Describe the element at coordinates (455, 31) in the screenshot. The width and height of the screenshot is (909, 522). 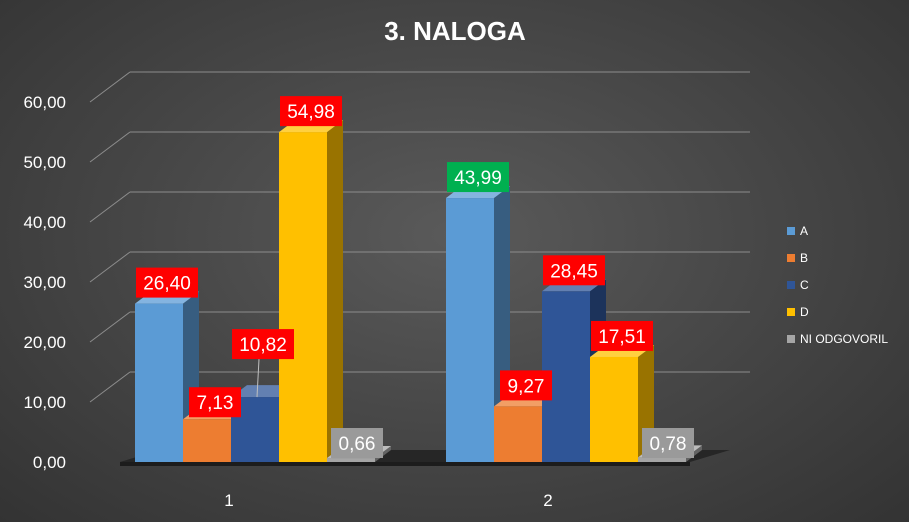
I see `chart-title: 3. NALOGA` at that location.